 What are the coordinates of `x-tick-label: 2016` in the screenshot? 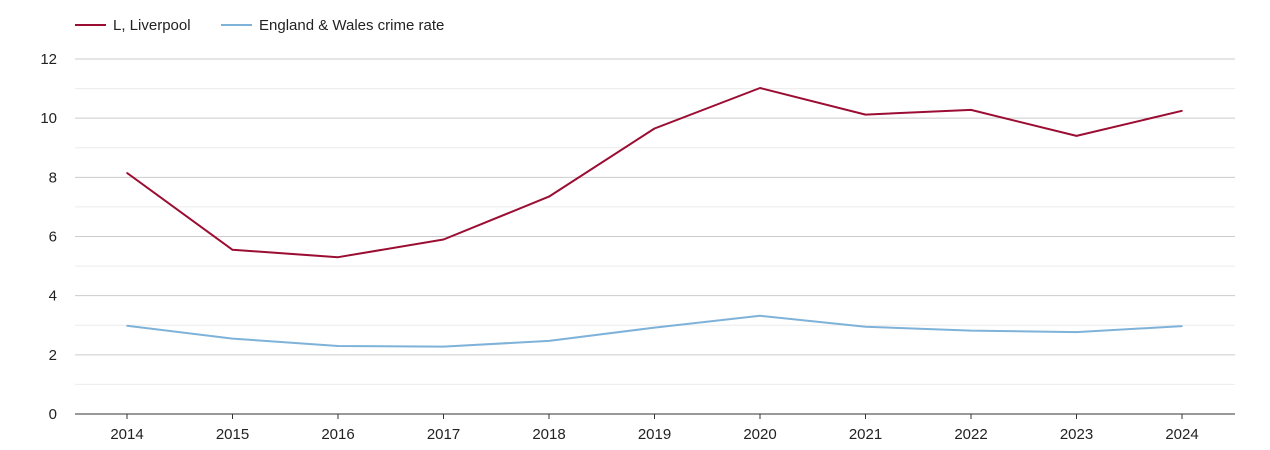 It's located at (337, 434).